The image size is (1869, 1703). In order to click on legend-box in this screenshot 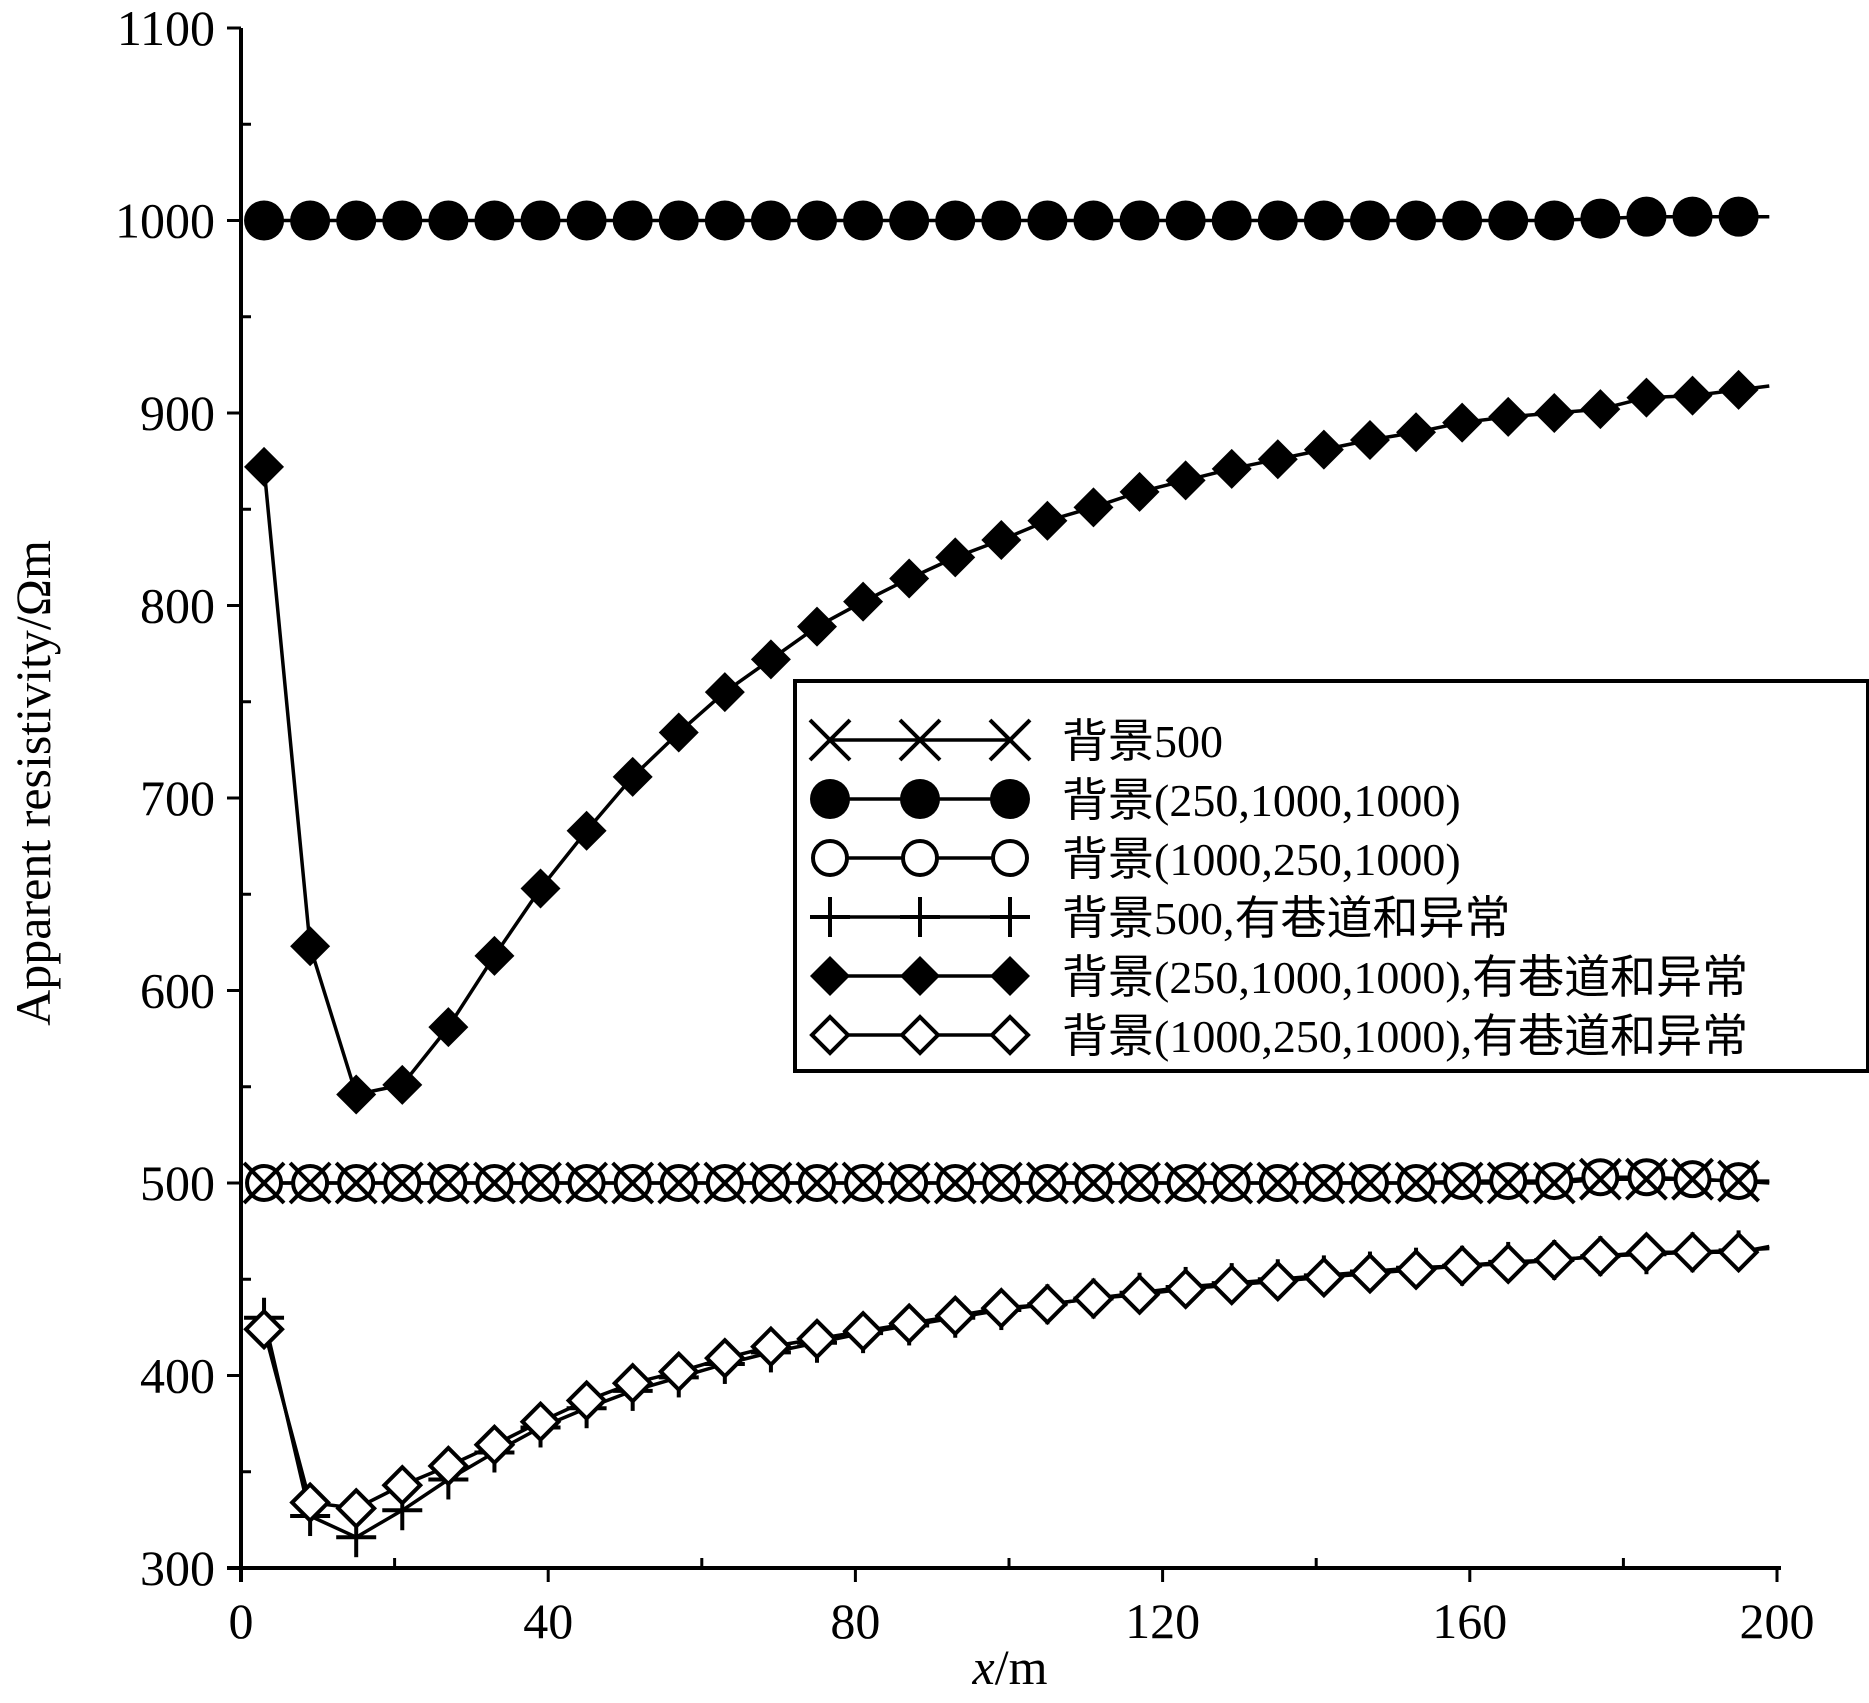, I will do `click(1331, 876)`.